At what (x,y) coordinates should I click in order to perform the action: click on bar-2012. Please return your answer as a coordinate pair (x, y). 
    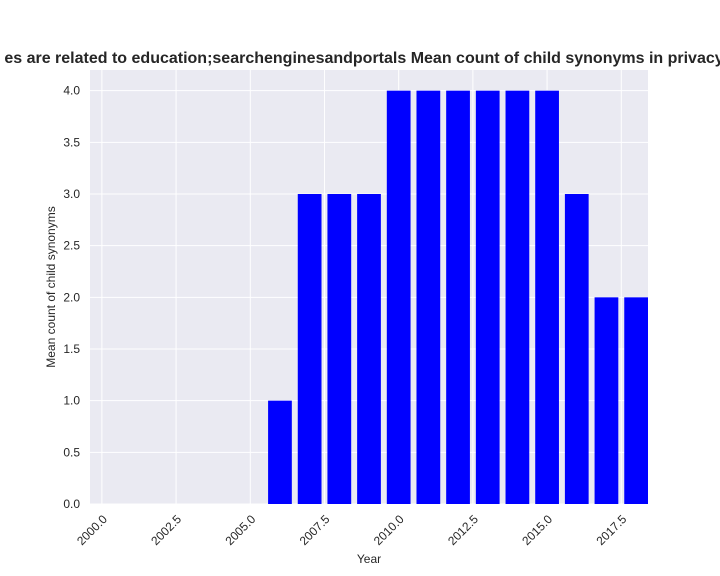
    Looking at the image, I should click on (458, 297).